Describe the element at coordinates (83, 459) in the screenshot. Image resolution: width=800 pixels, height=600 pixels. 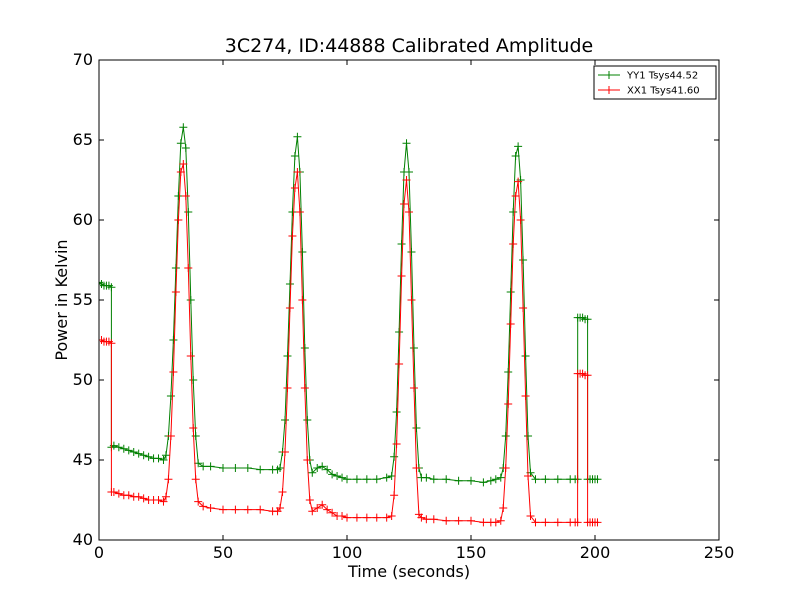
I see `y-tick-label: 45` at that location.